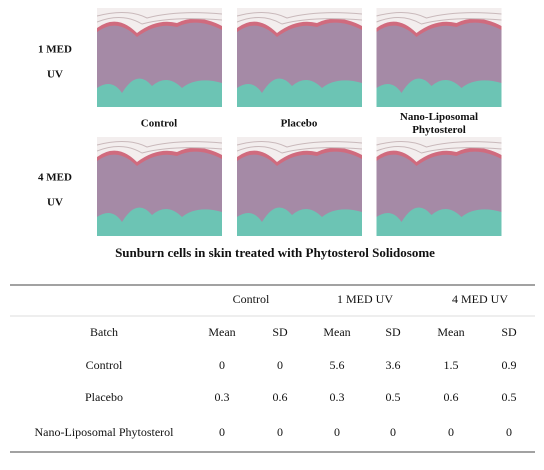 Image resolution: width=544 pixels, height=470 pixels. What do you see at coordinates (104, 397) in the screenshot?
I see `row-header: Placebo` at bounding box center [104, 397].